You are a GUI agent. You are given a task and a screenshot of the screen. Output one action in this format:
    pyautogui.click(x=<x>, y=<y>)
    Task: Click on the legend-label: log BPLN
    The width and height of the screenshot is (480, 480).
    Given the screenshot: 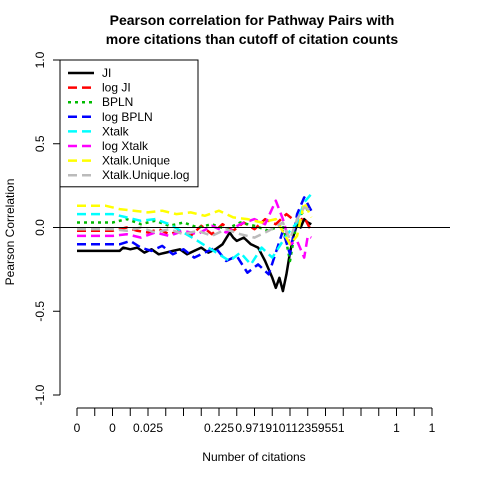 What is the action you would take?
    pyautogui.click(x=127, y=117)
    